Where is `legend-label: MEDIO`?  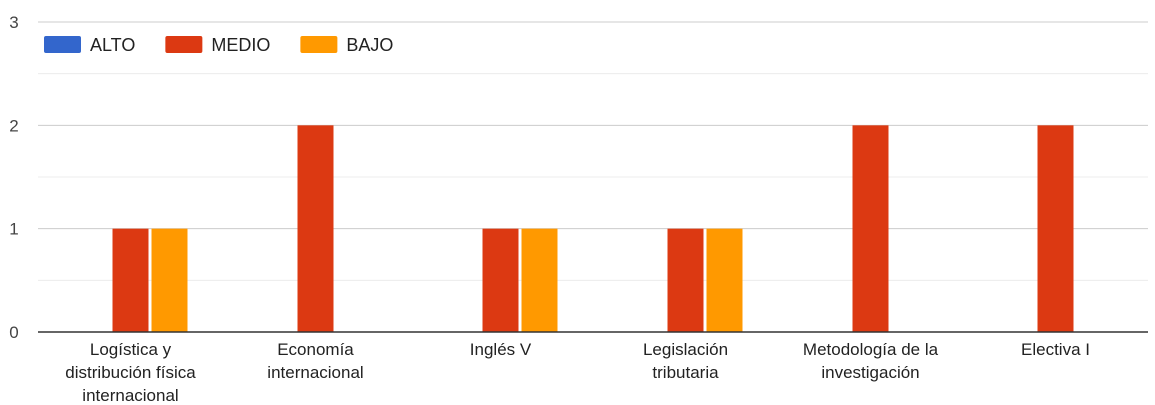
legend-label: MEDIO is located at coordinates (240, 45).